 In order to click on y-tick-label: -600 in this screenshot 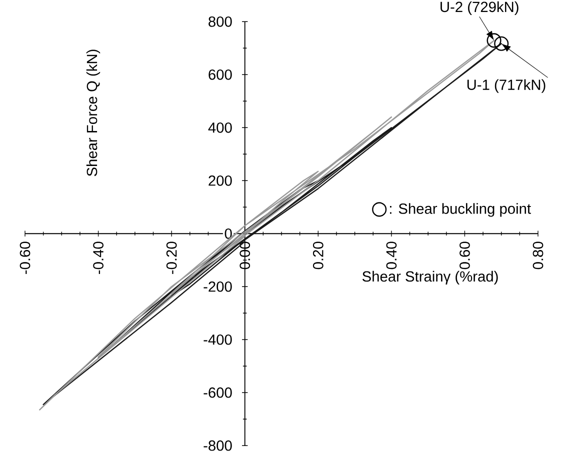, I will do `click(218, 393)`.